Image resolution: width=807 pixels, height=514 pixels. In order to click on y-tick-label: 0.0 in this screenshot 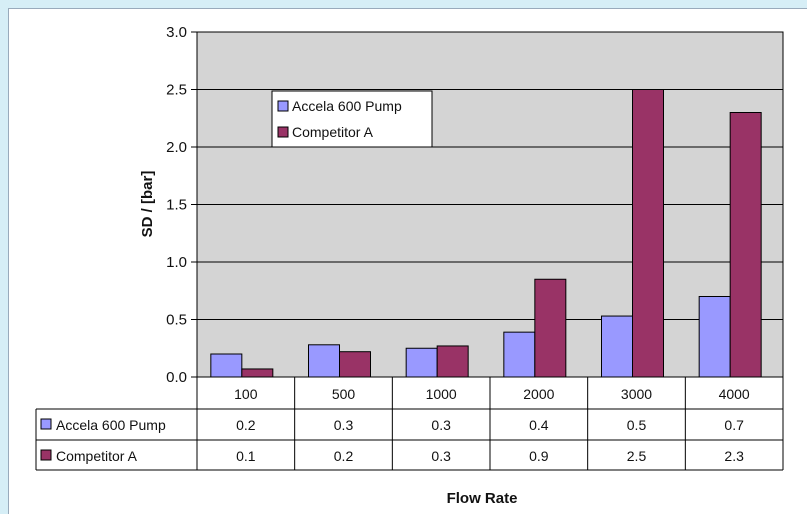, I will do `click(176, 377)`.